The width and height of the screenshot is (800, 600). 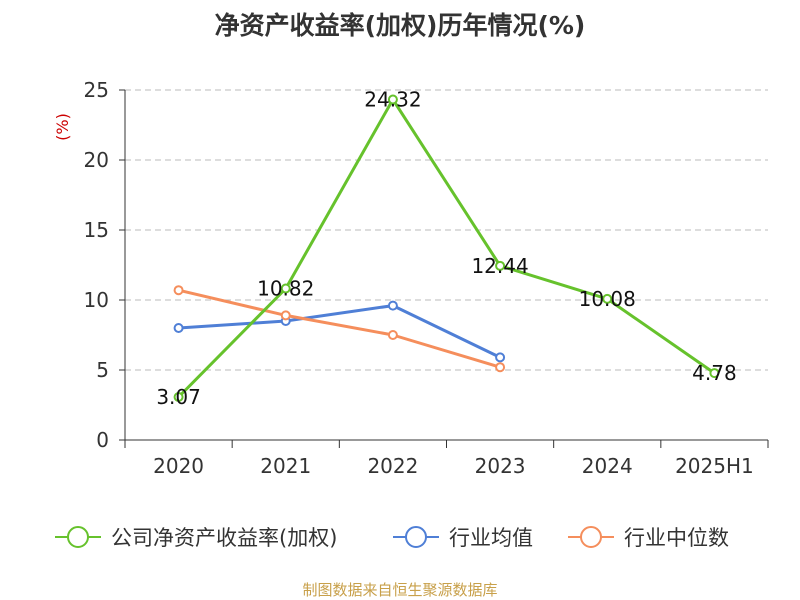 I want to click on x-tick-label: 2023, so click(x=500, y=466).